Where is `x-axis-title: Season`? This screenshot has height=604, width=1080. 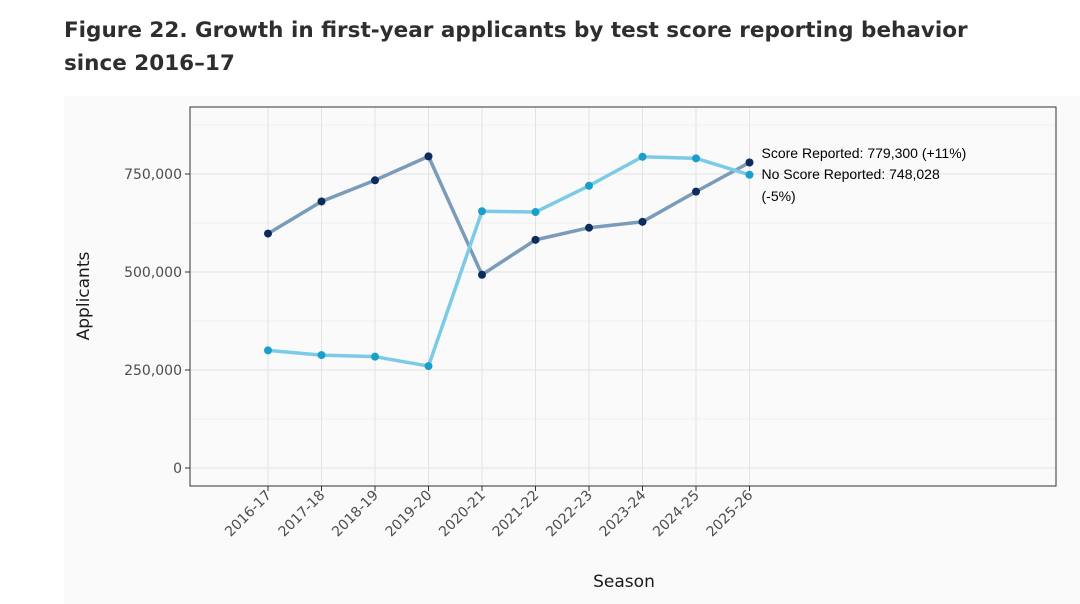 x-axis-title: Season is located at coordinates (624, 582).